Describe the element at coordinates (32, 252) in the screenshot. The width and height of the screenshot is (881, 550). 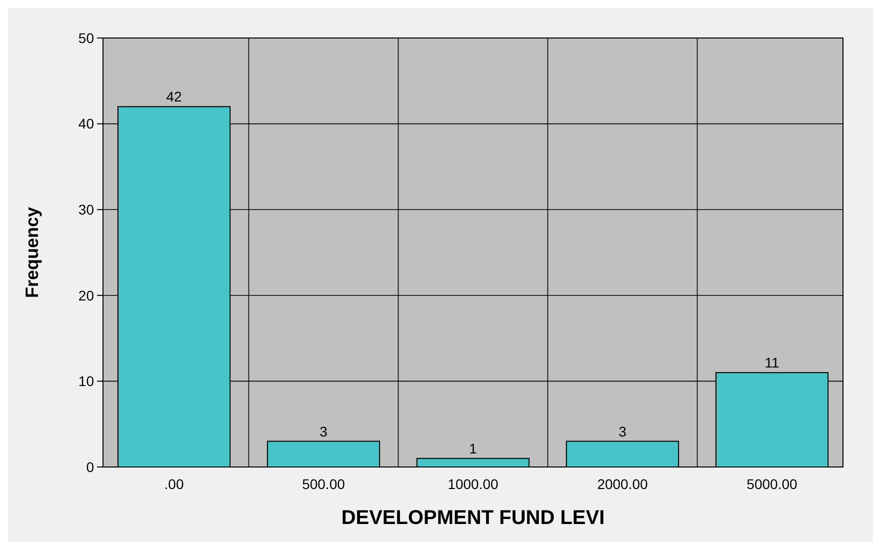
I see `y-axis-title: Frequency` at that location.